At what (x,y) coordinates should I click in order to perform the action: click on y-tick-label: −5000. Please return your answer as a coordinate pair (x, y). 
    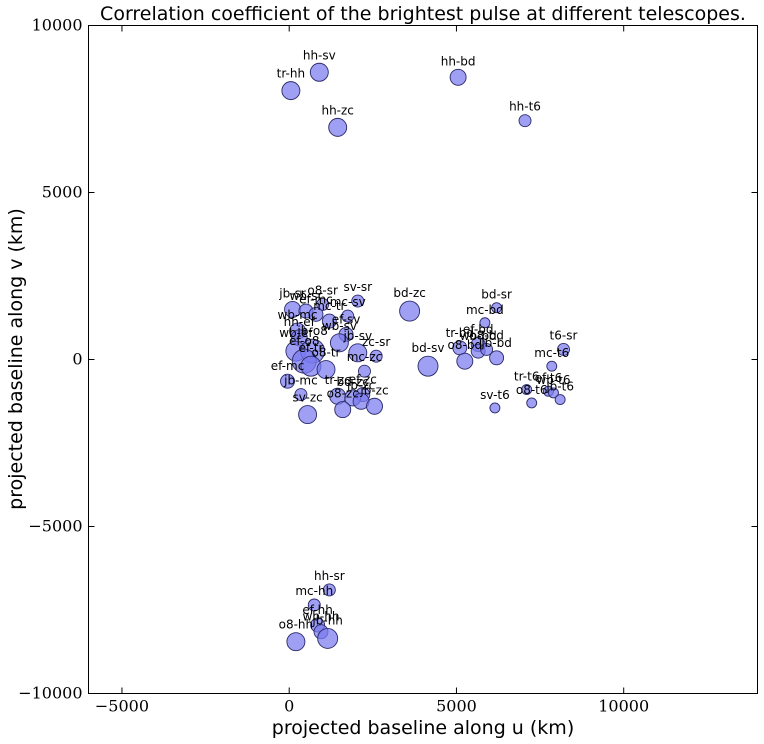
    Looking at the image, I should click on (55, 526).